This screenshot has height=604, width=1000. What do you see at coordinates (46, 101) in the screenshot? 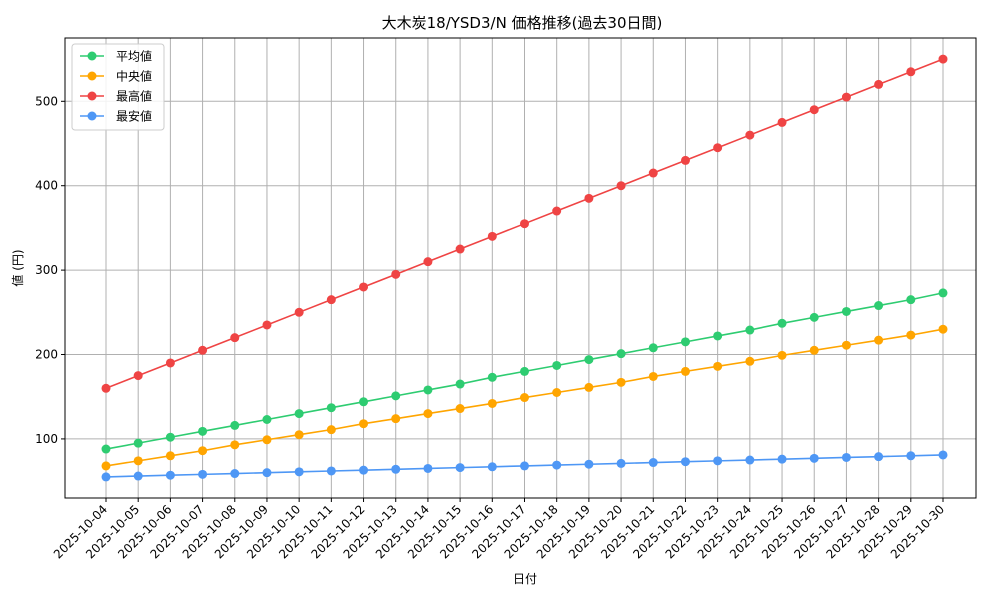
I see `y-tick-label: 500` at bounding box center [46, 101].